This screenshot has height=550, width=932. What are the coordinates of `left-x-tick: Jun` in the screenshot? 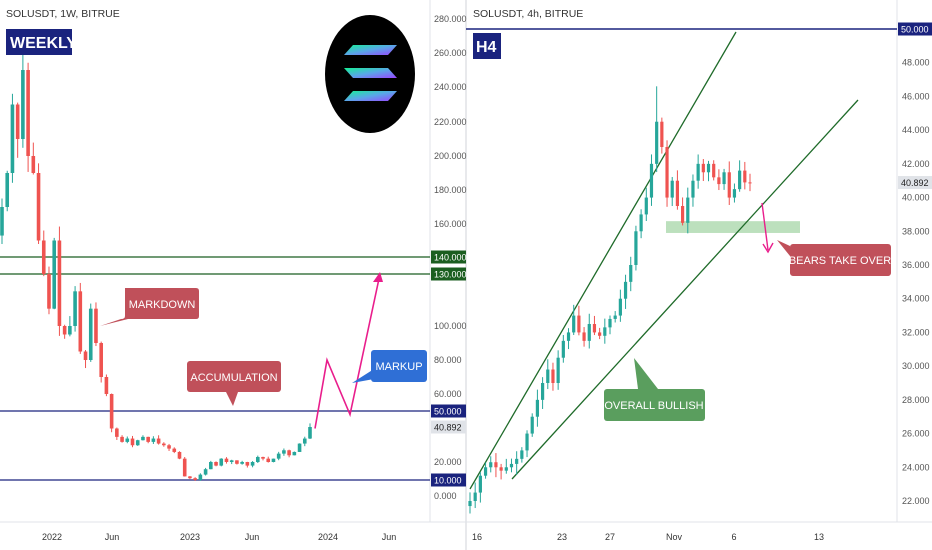 It's located at (112, 537).